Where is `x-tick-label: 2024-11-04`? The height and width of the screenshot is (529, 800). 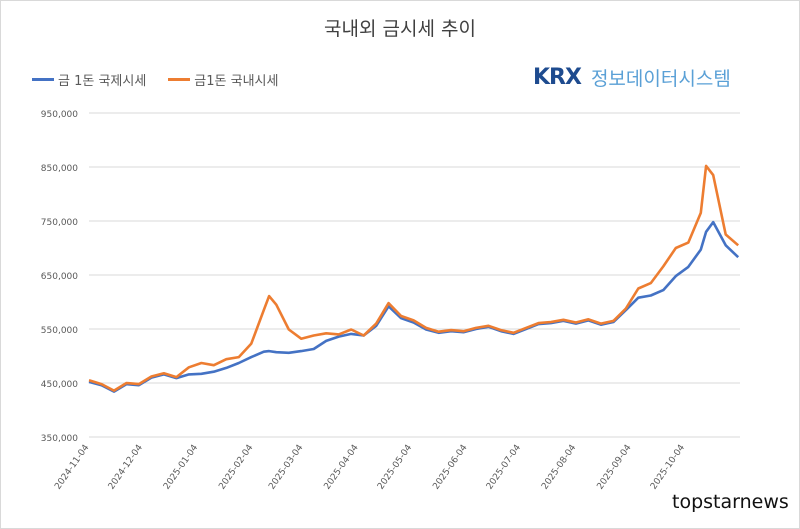 x-tick-label: 2024-11-04 is located at coordinates (72, 467).